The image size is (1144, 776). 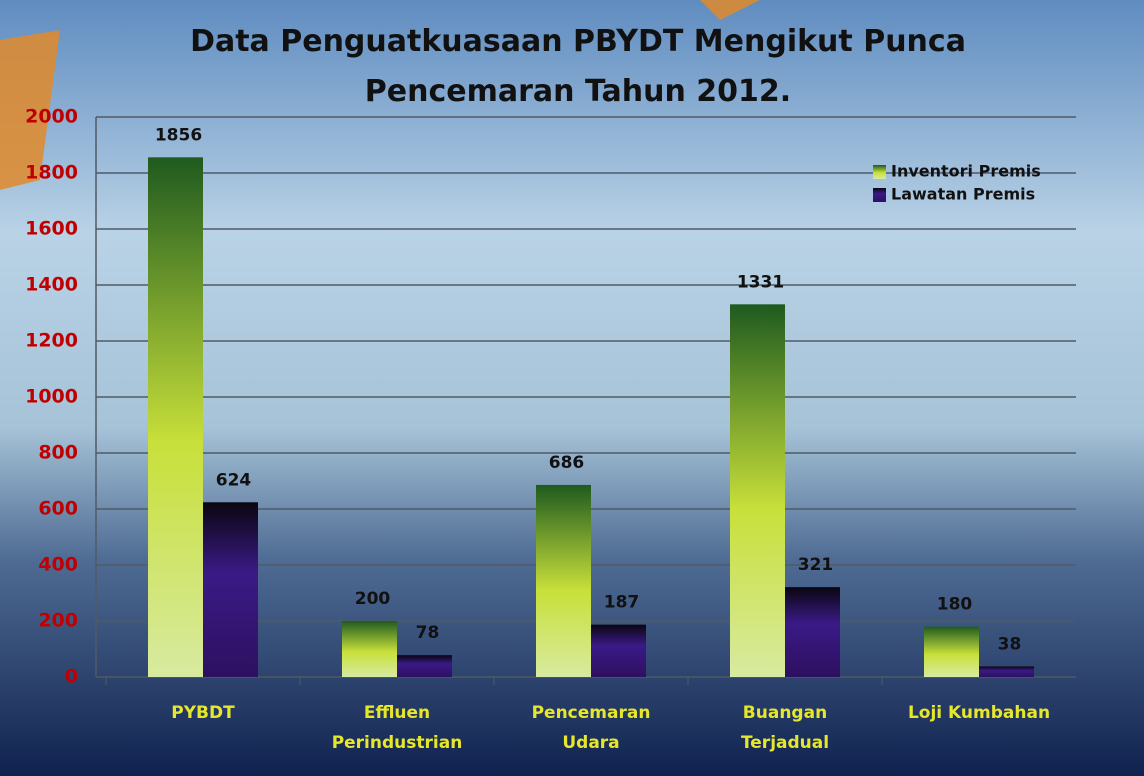 What do you see at coordinates (966, 171) in the screenshot?
I see `legend-label: Inventori Premis` at bounding box center [966, 171].